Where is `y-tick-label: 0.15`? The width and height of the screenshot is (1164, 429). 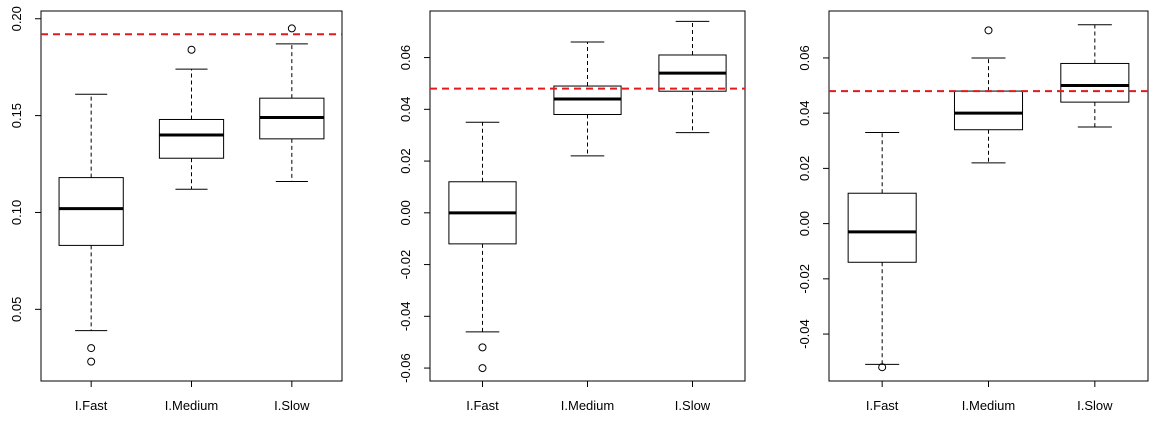 y-tick-label: 0.15 is located at coordinates (16, 115).